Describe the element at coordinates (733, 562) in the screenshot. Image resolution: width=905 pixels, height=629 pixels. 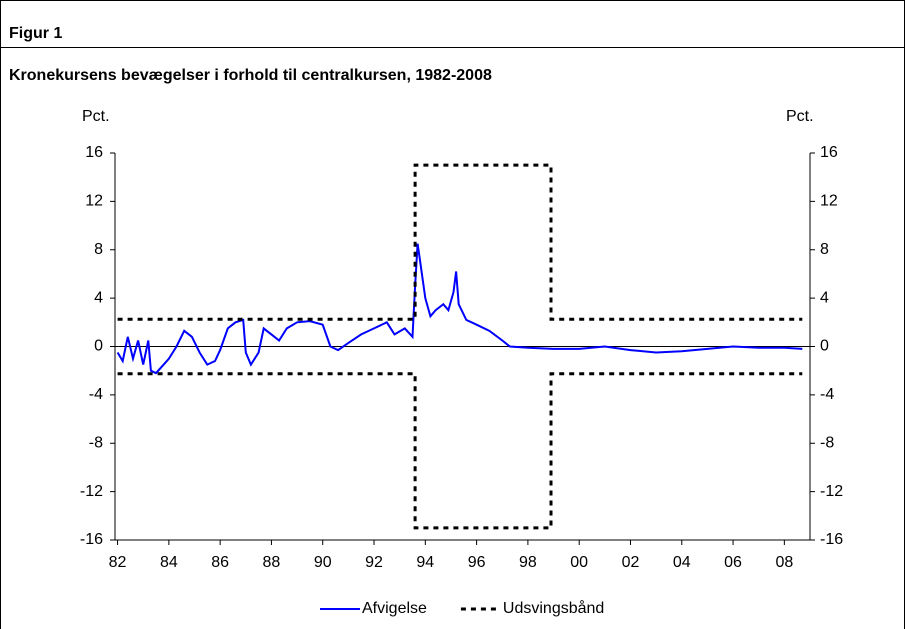
I see `x-tick-label: 06` at that location.